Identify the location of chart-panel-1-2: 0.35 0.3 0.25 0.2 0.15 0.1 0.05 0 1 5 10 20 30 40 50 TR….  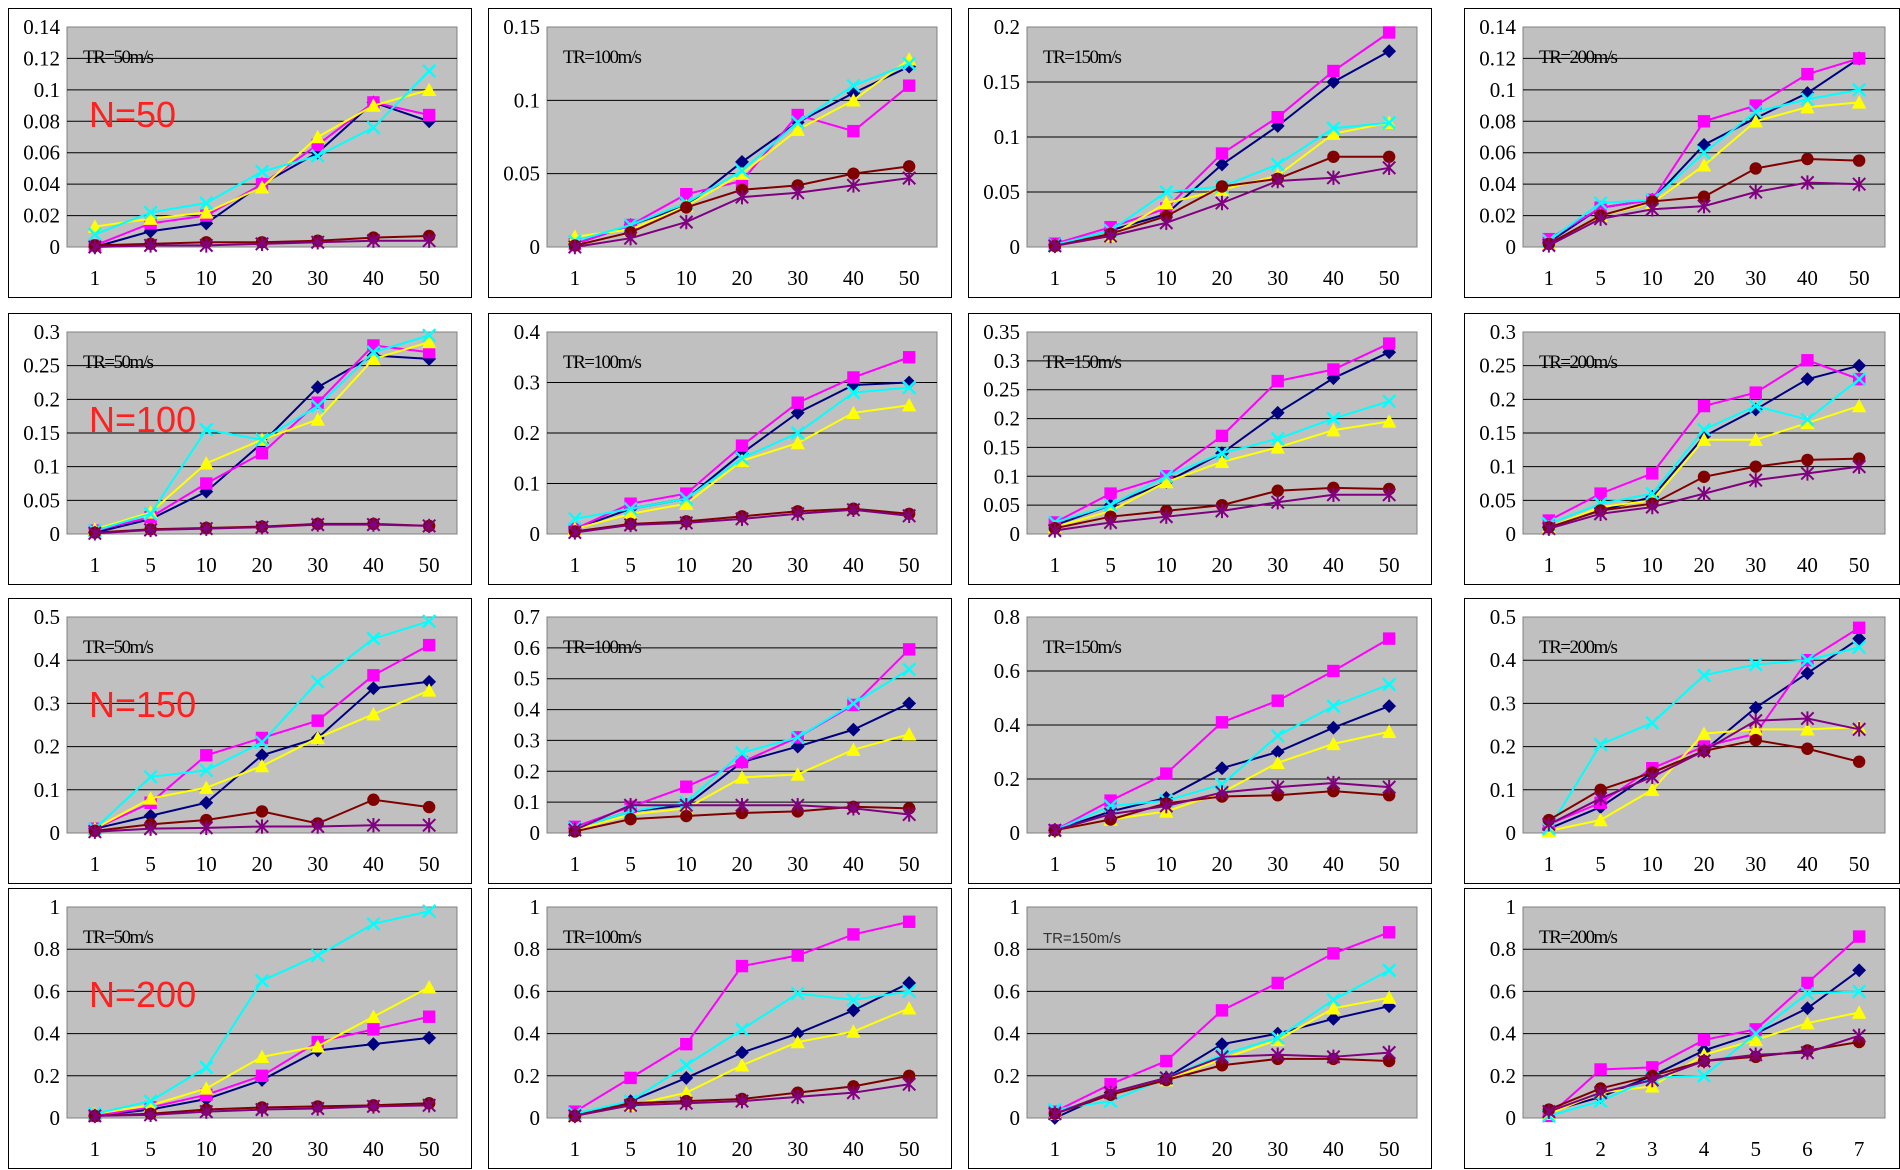
(1200, 449).